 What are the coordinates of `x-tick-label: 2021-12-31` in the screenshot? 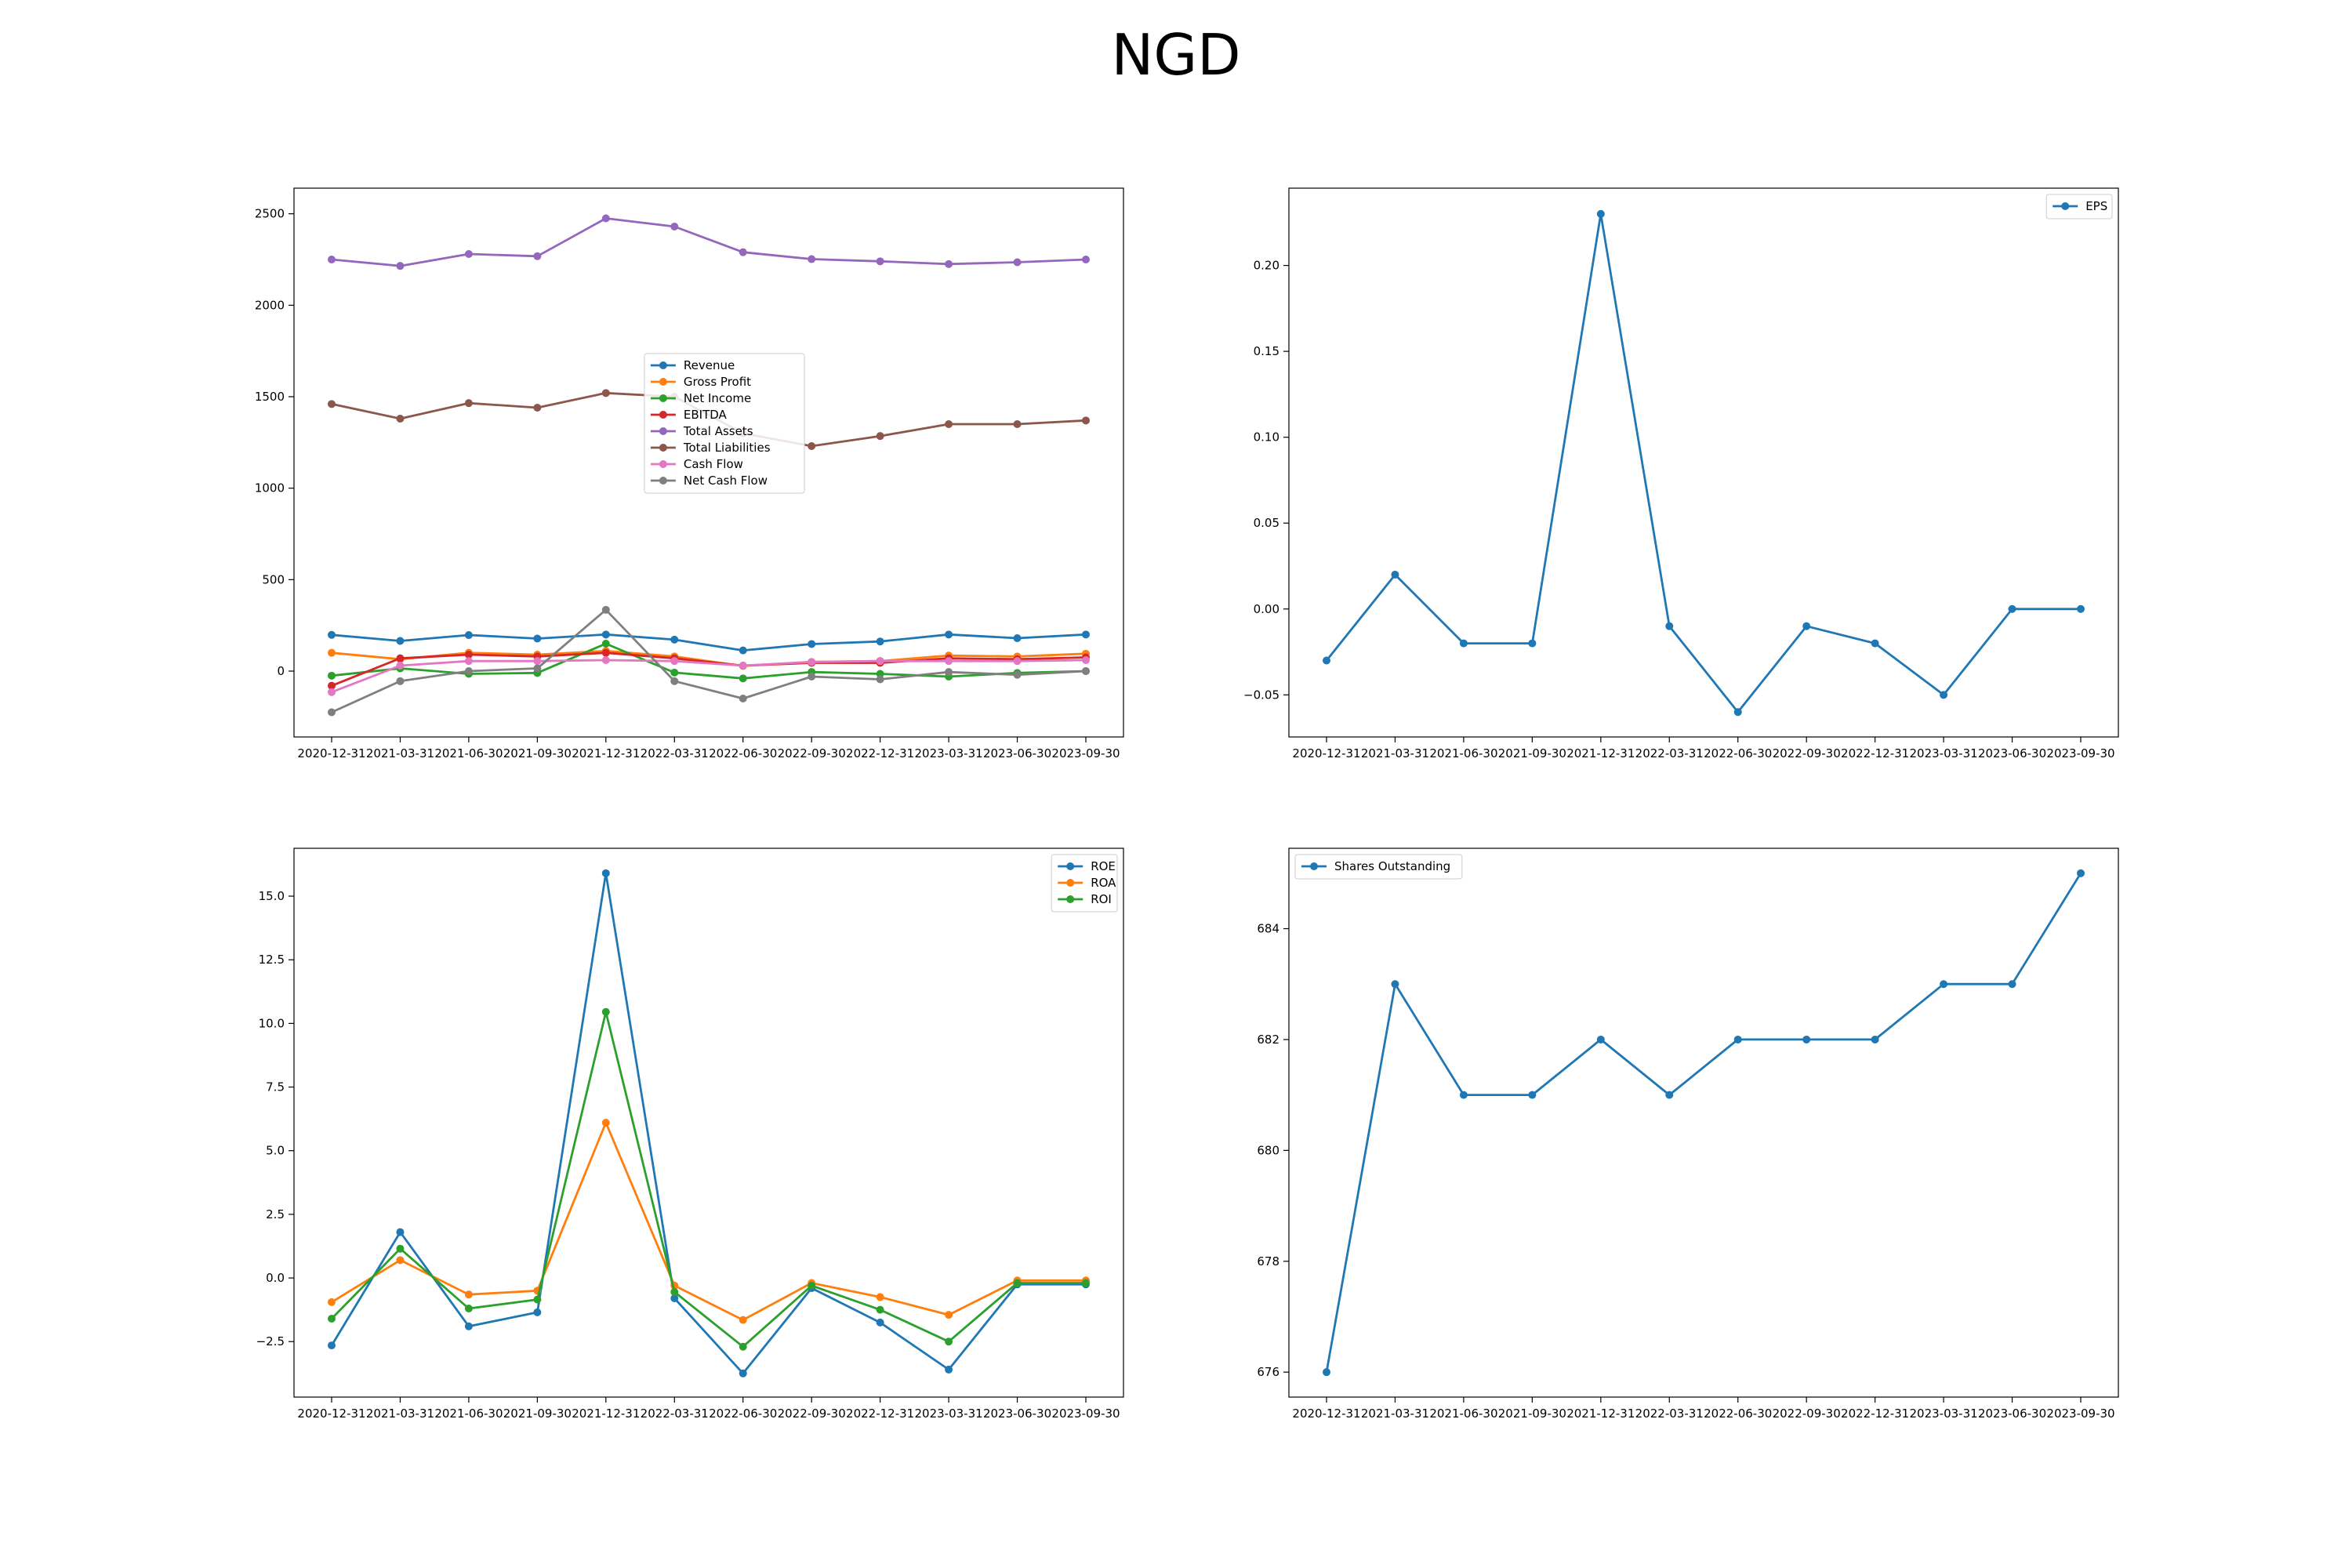 It's located at (1600, 1413).